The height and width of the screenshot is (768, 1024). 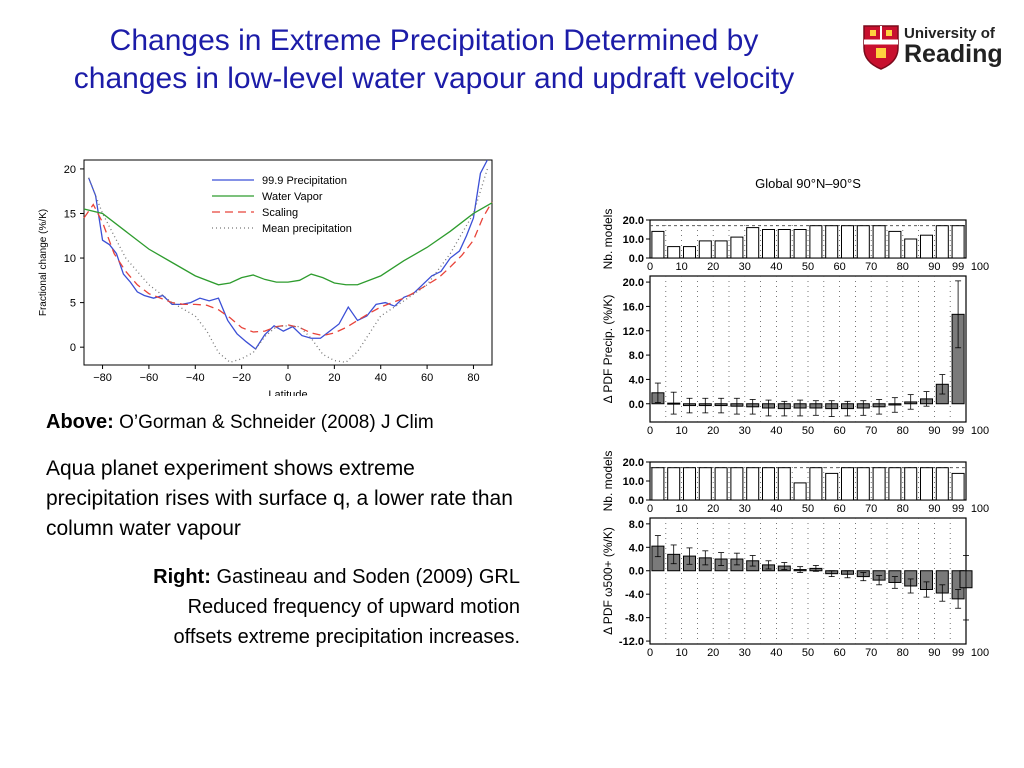 What do you see at coordinates (368, 577) in the screenshot?
I see `right-citation: Gastineau and Soden (2009) GRL` at bounding box center [368, 577].